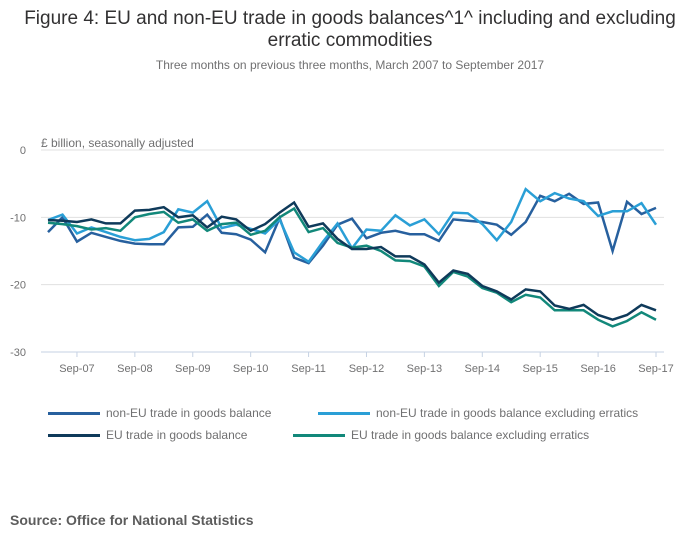 The image size is (700, 549). What do you see at coordinates (23, 151) in the screenshot?
I see `y-tick-label: 0` at bounding box center [23, 151].